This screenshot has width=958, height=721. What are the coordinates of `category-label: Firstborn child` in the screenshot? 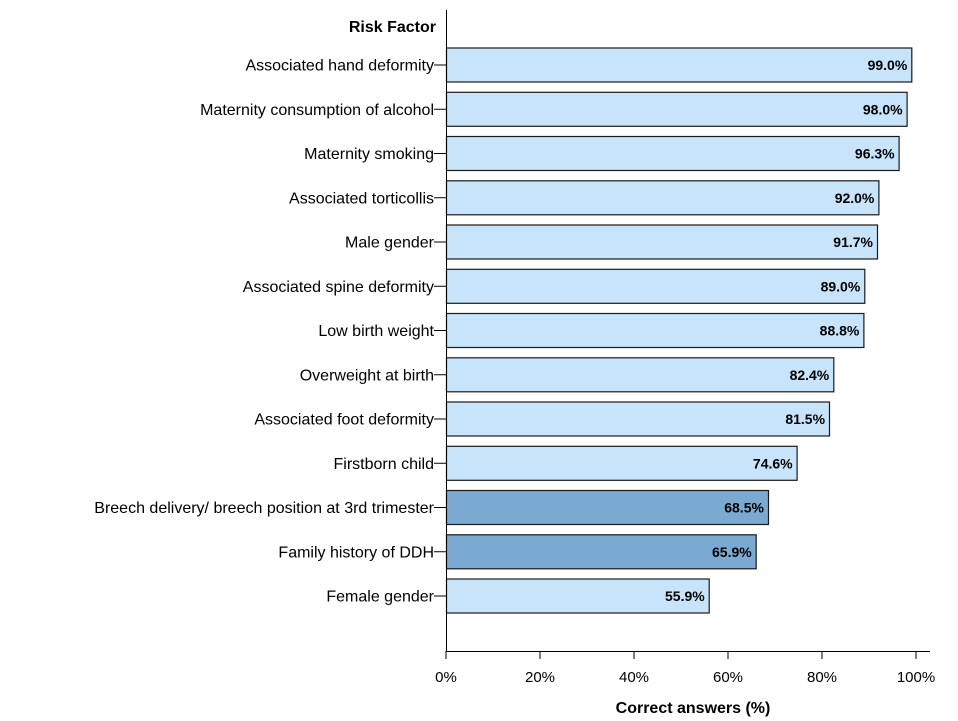 It's located at (384, 464).